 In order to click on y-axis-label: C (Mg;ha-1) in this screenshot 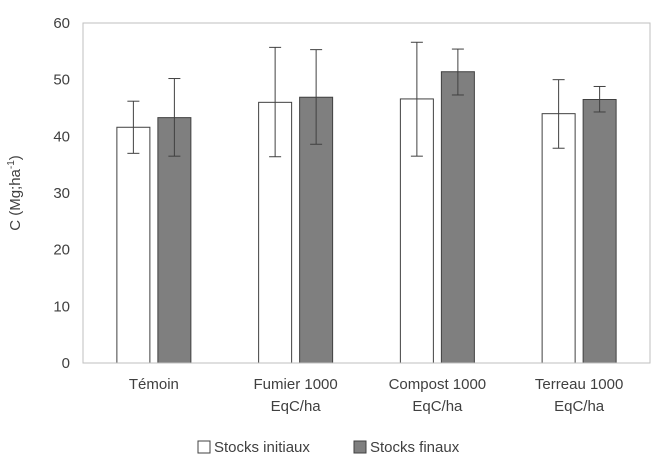, I will do `click(15, 193)`.